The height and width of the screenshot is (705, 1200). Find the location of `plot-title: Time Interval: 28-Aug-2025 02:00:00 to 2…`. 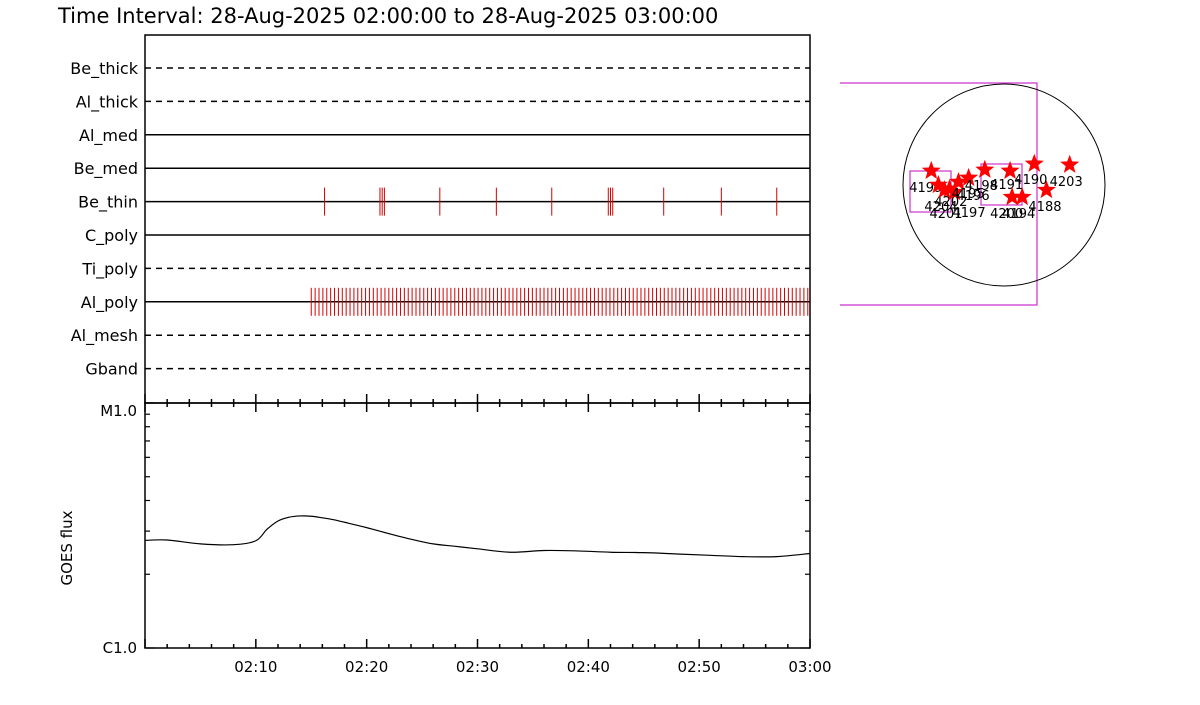

plot-title: Time Interval: 28-Aug-2025 02:00:00 to 2… is located at coordinates (387, 16).